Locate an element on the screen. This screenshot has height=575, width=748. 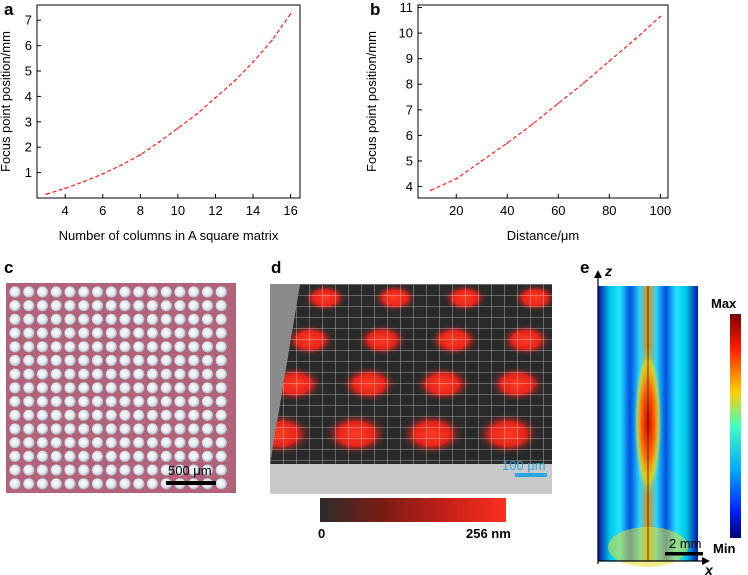
x-tick-label: 80 is located at coordinates (609, 210).